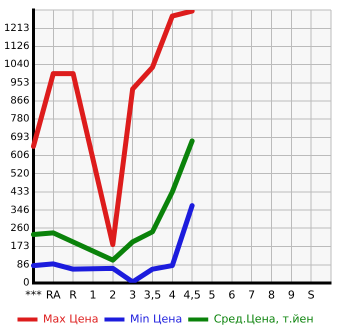  Describe the element at coordinates (291, 295) in the screenshot. I see `x-tick-label: 9` at that location.